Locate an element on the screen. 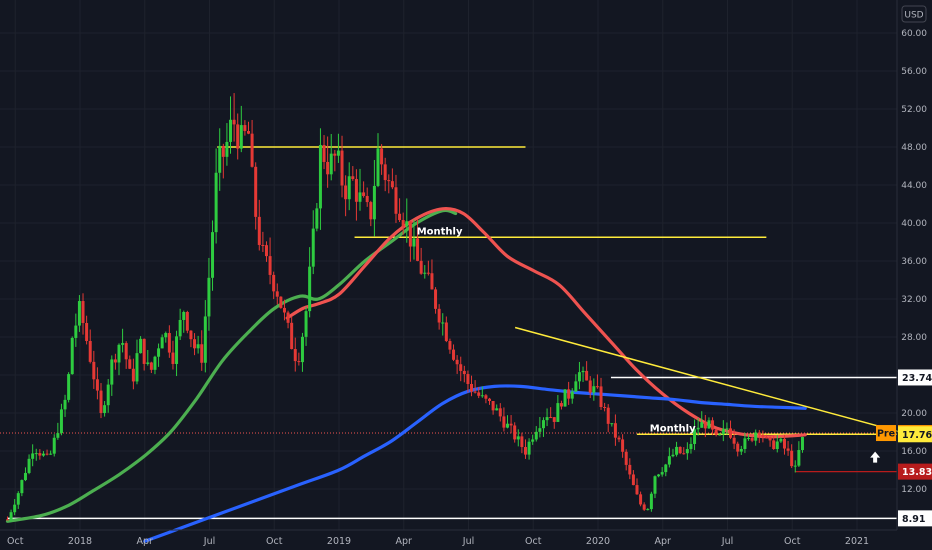 This screenshot has width=932, height=550. x-tick-label: Oct is located at coordinates (792, 541).